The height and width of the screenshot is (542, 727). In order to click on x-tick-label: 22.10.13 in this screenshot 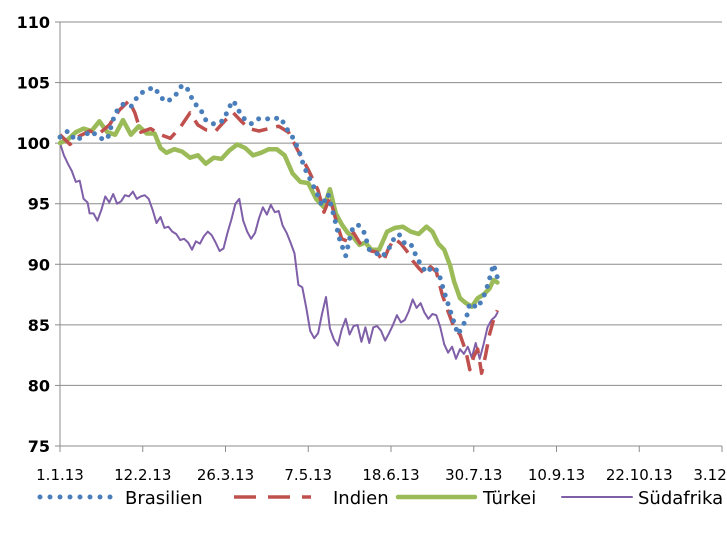, I will do `click(639, 475)`.